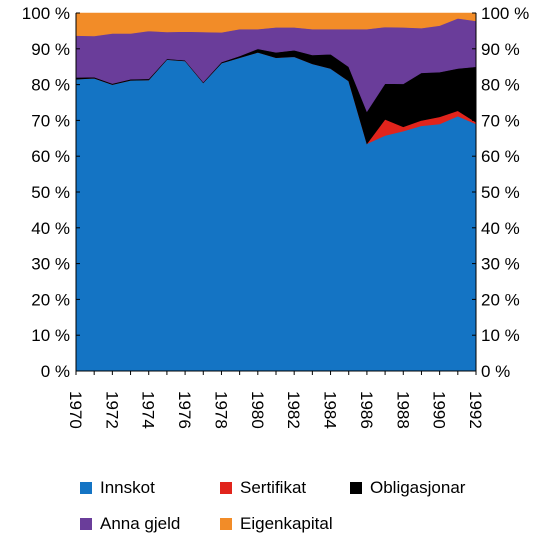 Image resolution: width=550 pixels, height=542 pixels. I want to click on legend-item: Innskot, so click(150, 488).